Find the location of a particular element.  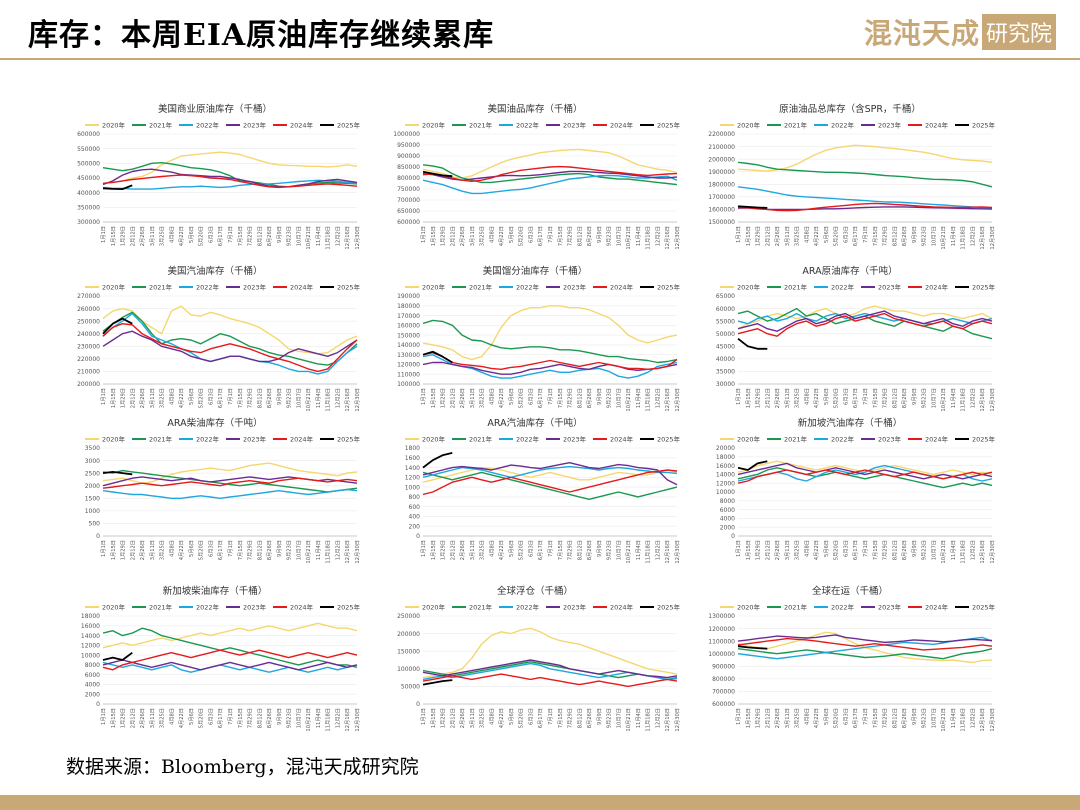

y-tick-label: 1500000 is located at coordinates (721, 222).